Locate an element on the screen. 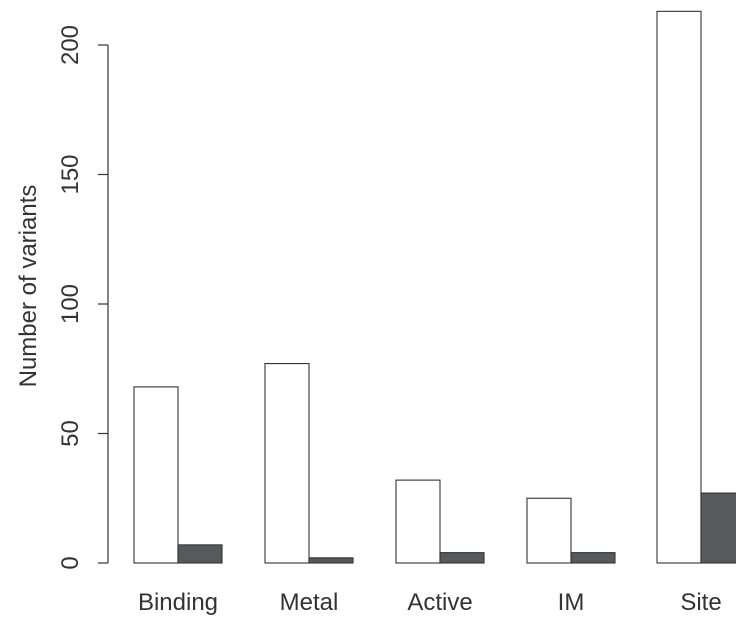 The height and width of the screenshot is (617, 736). x-tick-label-metal: Metal is located at coordinates (309, 602).